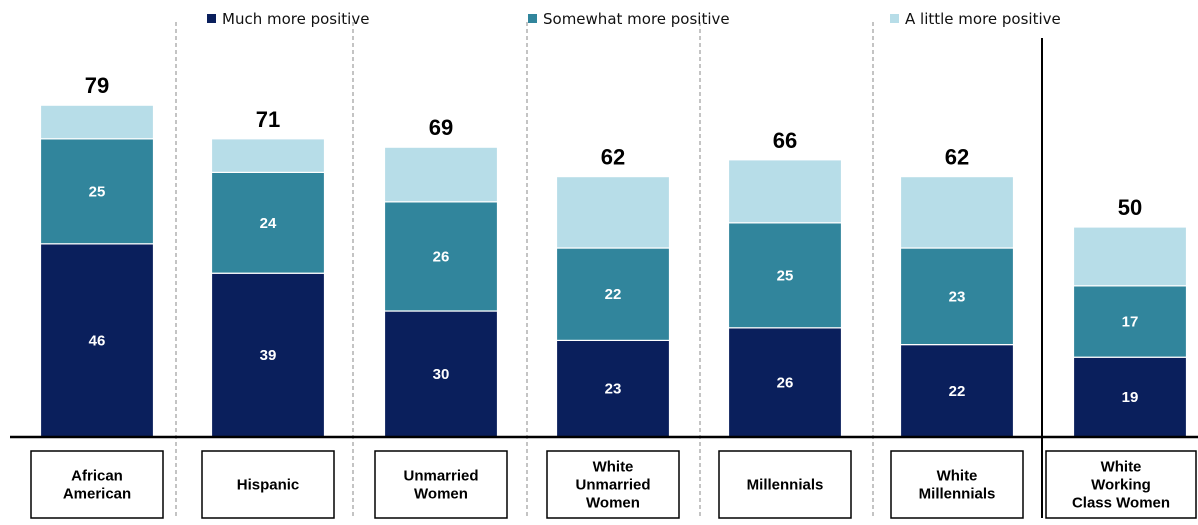  What do you see at coordinates (211, 18) in the screenshot?
I see `legend-swatch-much-more-positive` at bounding box center [211, 18].